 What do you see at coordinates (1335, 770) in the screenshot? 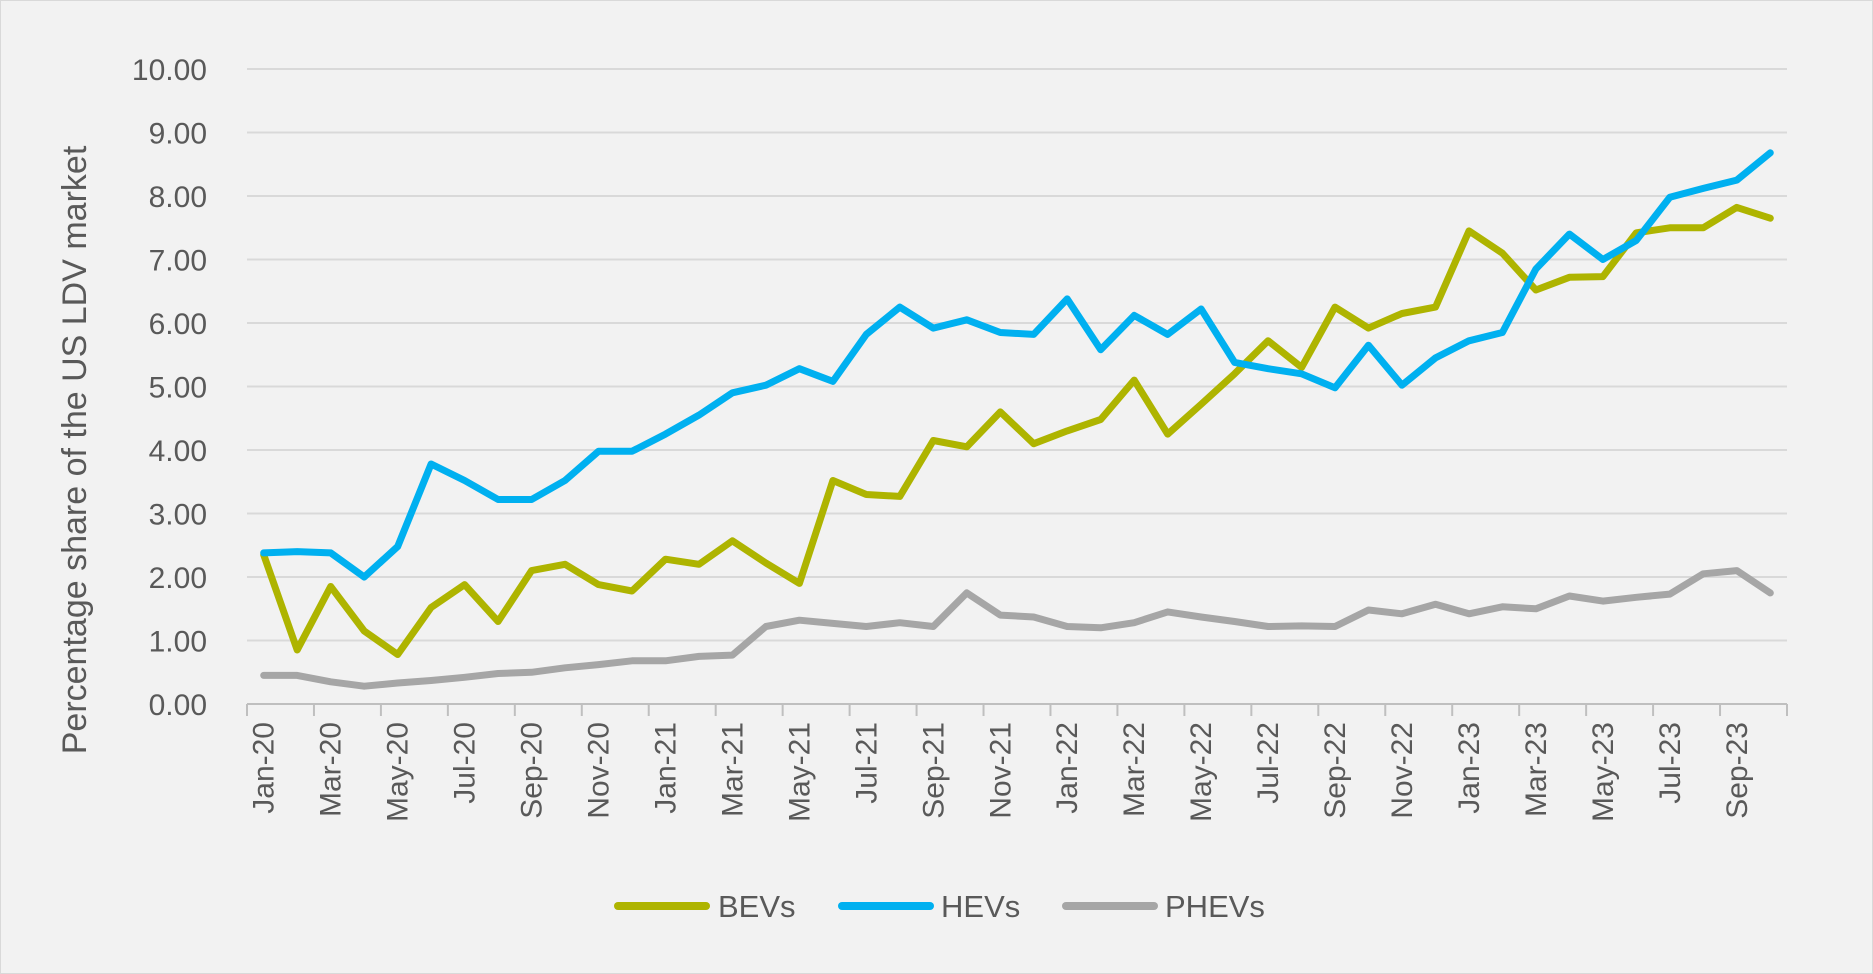
I see `x-tick-label: Sep-22` at bounding box center [1335, 770].